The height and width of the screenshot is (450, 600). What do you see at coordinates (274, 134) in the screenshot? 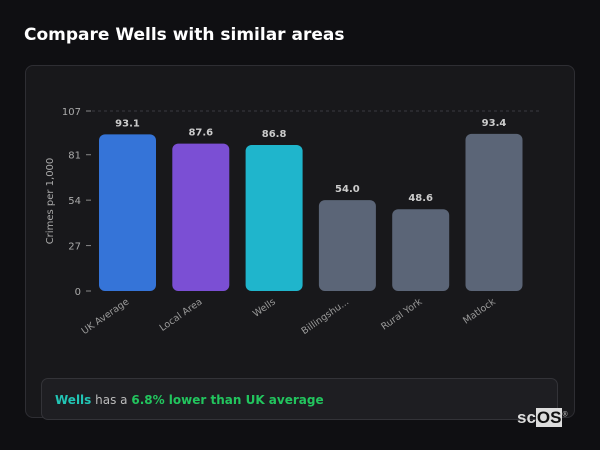
I see `bar-value-label: 86.8` at bounding box center [274, 134].